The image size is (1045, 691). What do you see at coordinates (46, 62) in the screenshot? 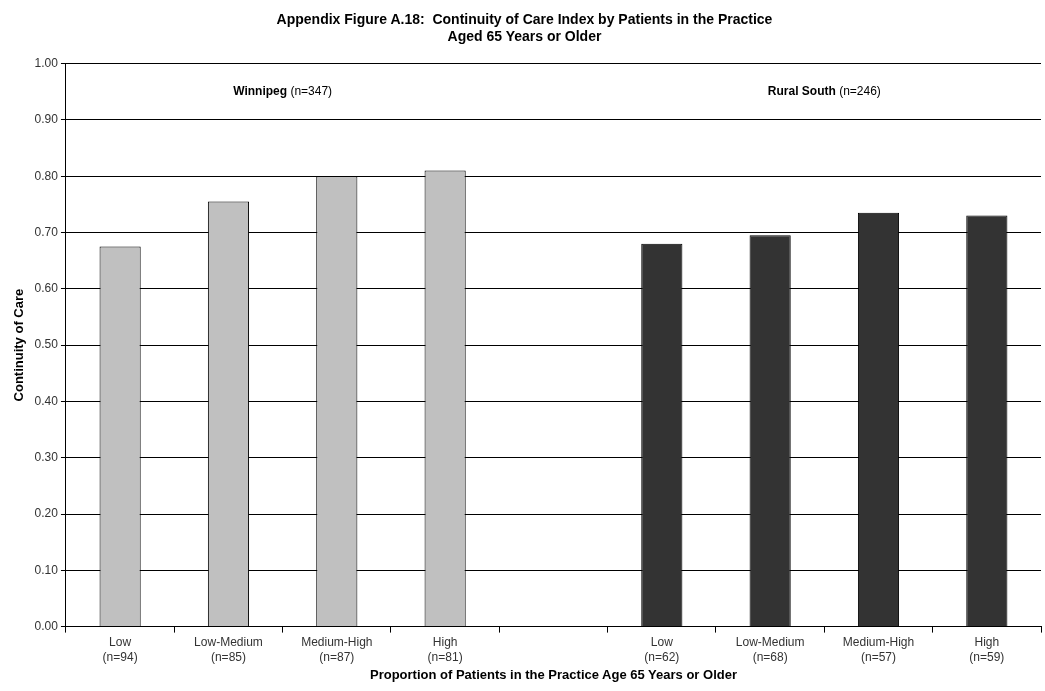
I see `y-tick-label: 1.00` at bounding box center [46, 62].